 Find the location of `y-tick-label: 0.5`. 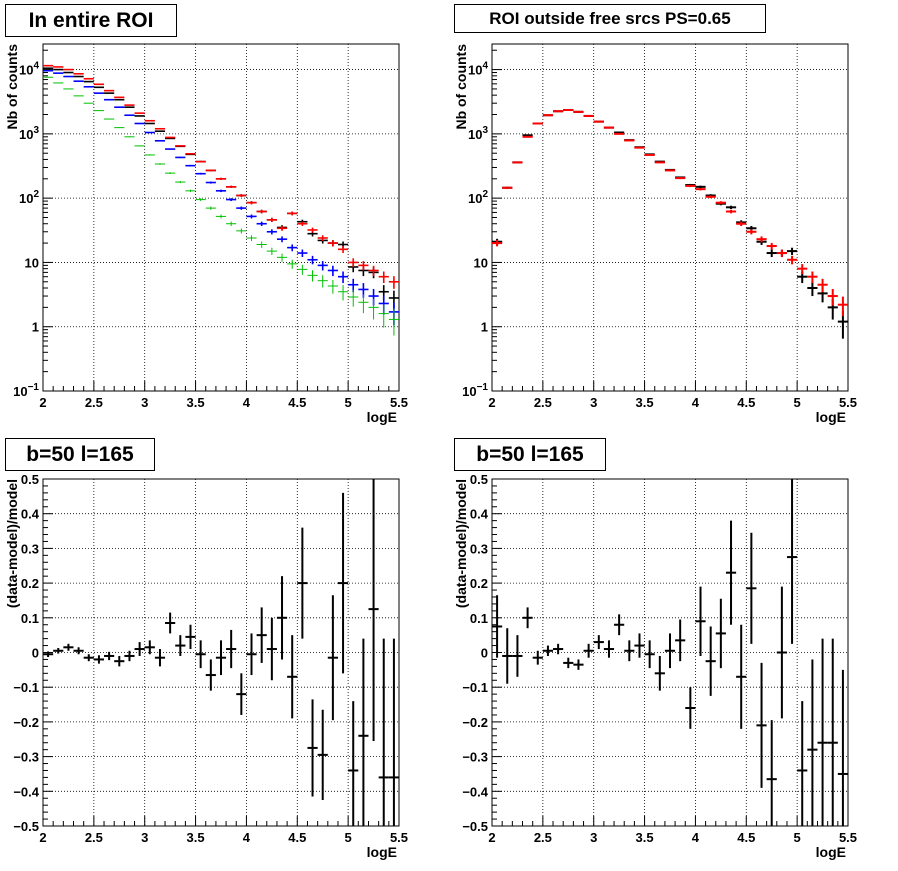

y-tick-label: 0.5 is located at coordinates (479, 479).